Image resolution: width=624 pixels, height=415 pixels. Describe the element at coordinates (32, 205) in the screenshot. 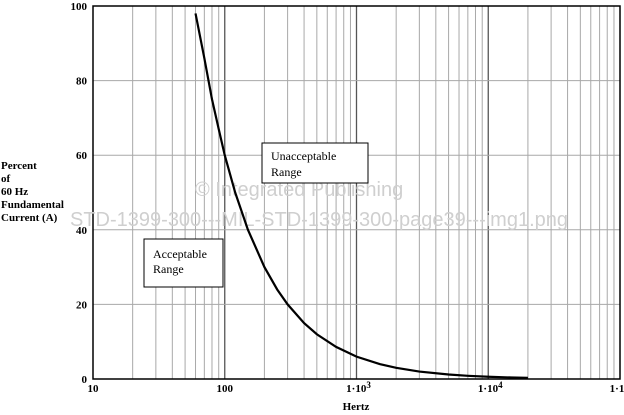

I see `y-axis-title-line: Fundamental` at that location.